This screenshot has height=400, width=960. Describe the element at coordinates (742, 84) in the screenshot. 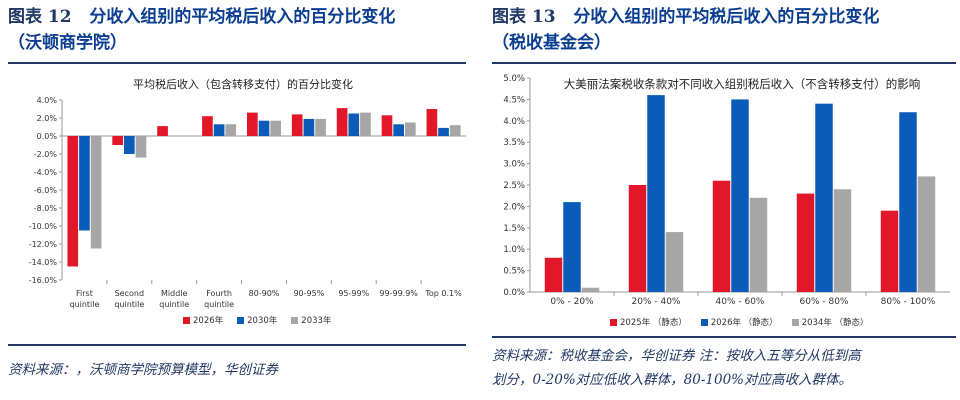

I see `chart-13-title: 大美丽法案税收条款对不同收入组别税后收入（不含转移支付）的影响` at that location.